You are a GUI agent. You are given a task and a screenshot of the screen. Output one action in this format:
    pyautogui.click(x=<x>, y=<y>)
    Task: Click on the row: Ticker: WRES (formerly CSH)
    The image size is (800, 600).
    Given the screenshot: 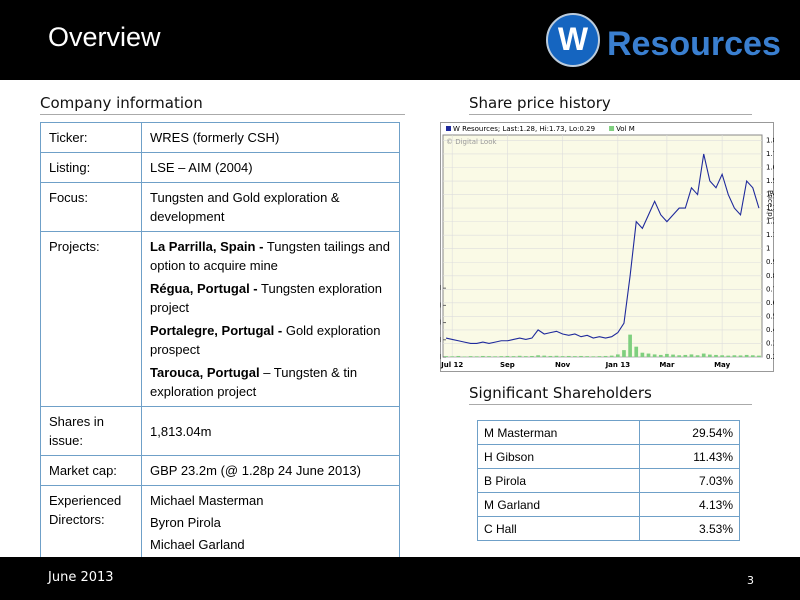 What is the action you would take?
    pyautogui.click(x=220, y=137)
    